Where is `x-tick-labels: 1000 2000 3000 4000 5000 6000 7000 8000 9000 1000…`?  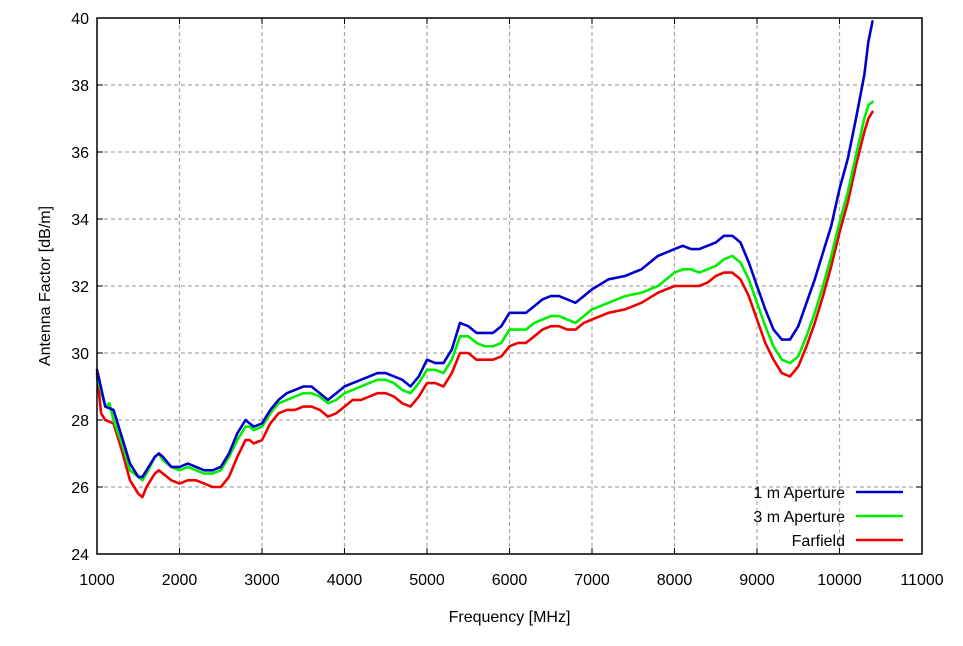
x-tick-labels: 1000 2000 3000 4000 5000 6000 7000 8000 9000 1000… is located at coordinates (511, 580).